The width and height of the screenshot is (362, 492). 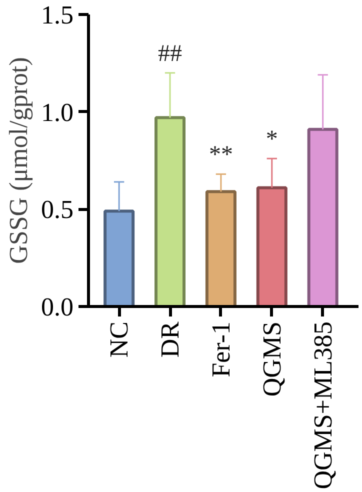 I want to click on y-tick-label: 1.5, so click(x=57, y=15).